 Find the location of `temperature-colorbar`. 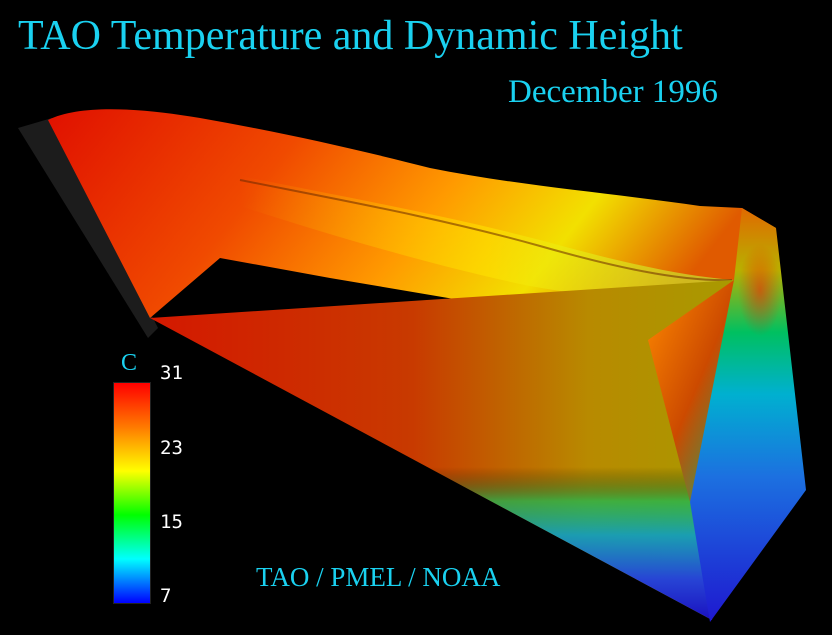

temperature-colorbar is located at coordinates (132, 493).